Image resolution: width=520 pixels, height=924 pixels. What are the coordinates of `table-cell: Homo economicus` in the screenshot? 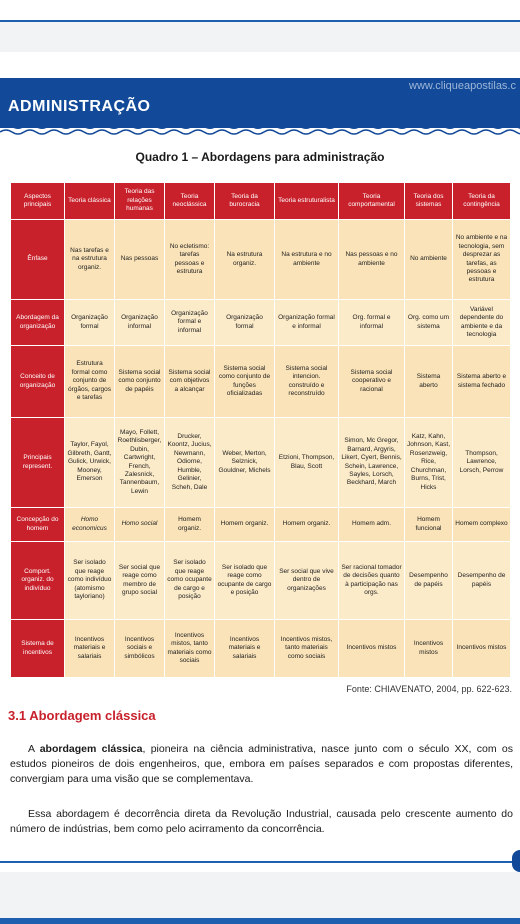 It's located at (89, 524).